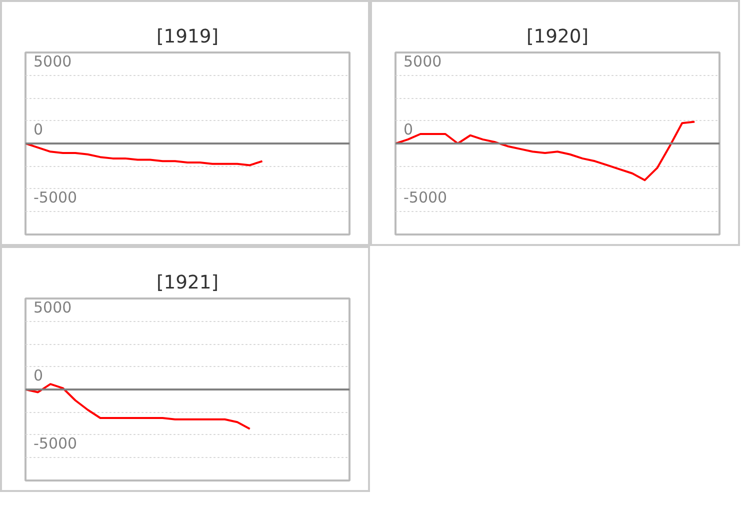 Image resolution: width=754 pixels, height=514 pixels. What do you see at coordinates (187, 37) in the screenshot?
I see `chart-title: [1919]` at bounding box center [187, 37].